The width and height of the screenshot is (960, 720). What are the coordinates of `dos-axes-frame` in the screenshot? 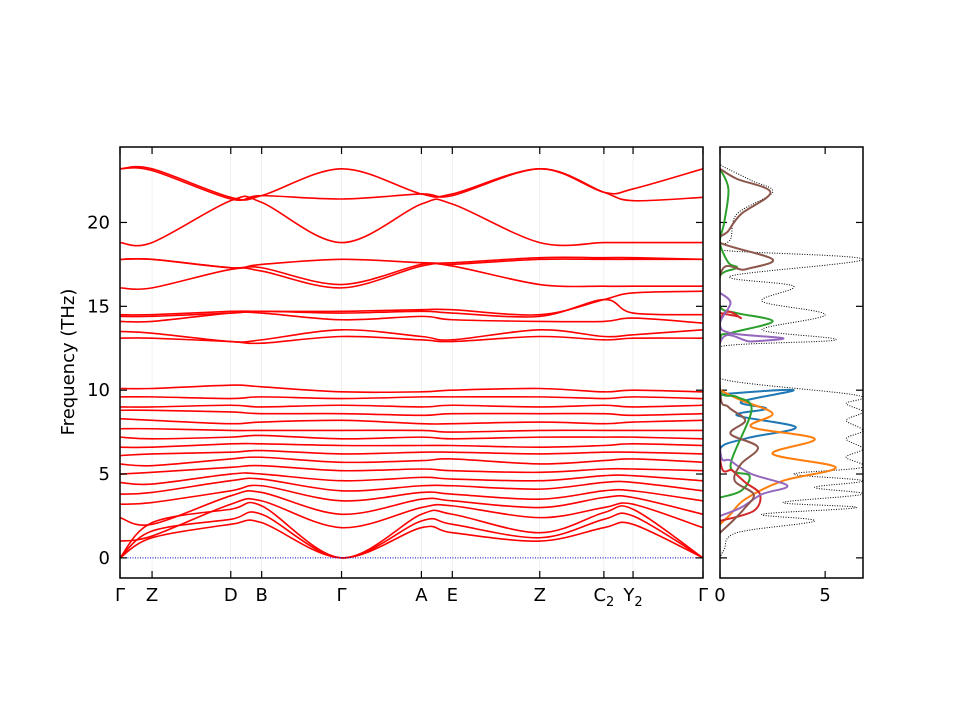 It's located at (791, 362).